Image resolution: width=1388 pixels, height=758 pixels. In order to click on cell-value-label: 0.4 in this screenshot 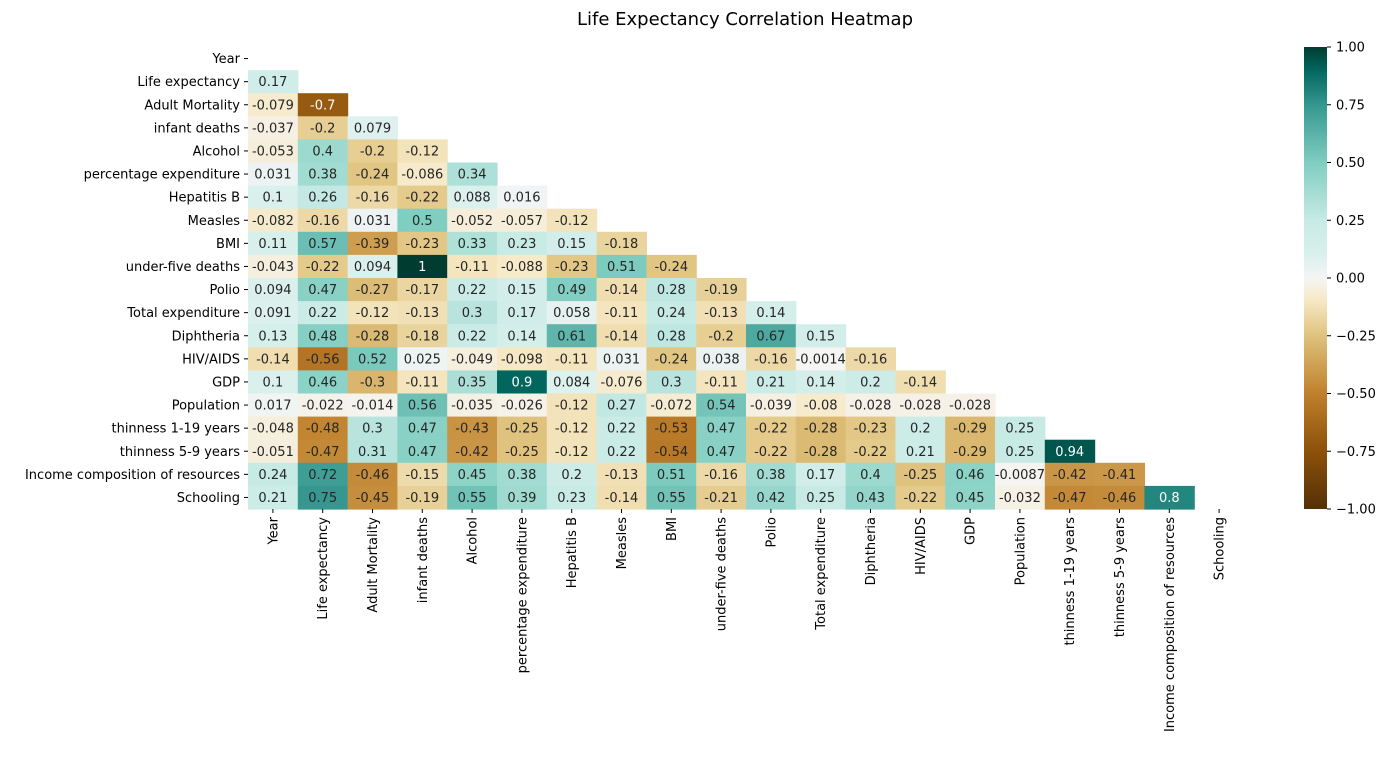, I will do `click(870, 475)`.